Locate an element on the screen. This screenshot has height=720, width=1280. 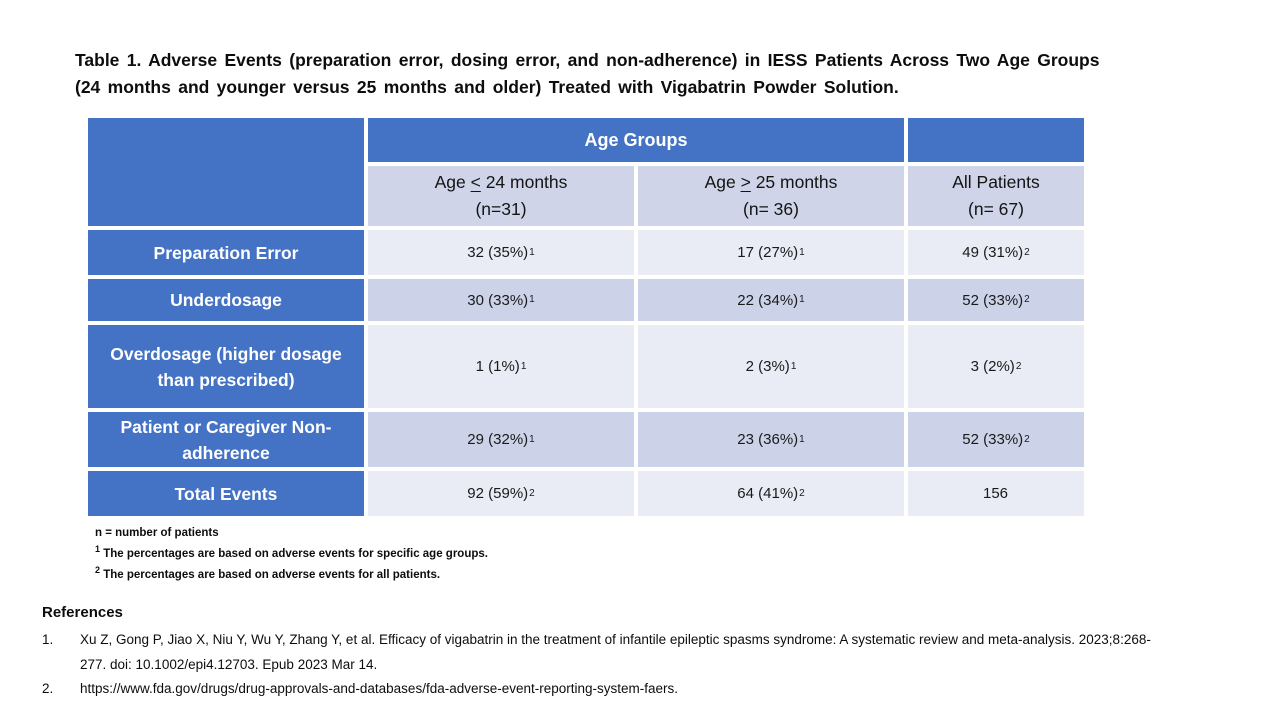
column-header-line1: All Patients is located at coordinates (996, 182).